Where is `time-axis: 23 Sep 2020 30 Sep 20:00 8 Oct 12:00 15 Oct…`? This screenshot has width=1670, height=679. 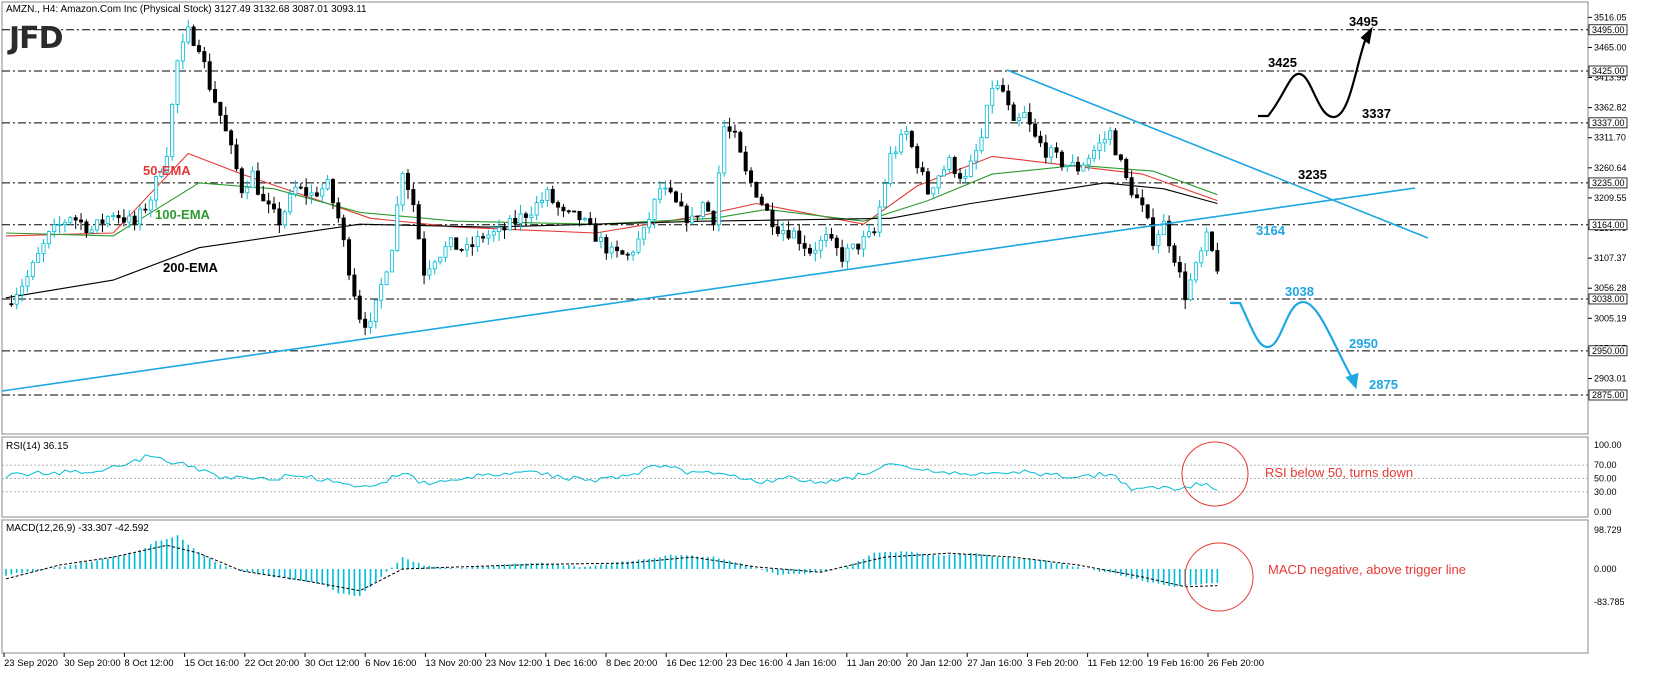
time-axis: 23 Sep 2020 30 Sep 20:00 8 Oct 12:00 15 Oct… is located at coordinates (633, 661).